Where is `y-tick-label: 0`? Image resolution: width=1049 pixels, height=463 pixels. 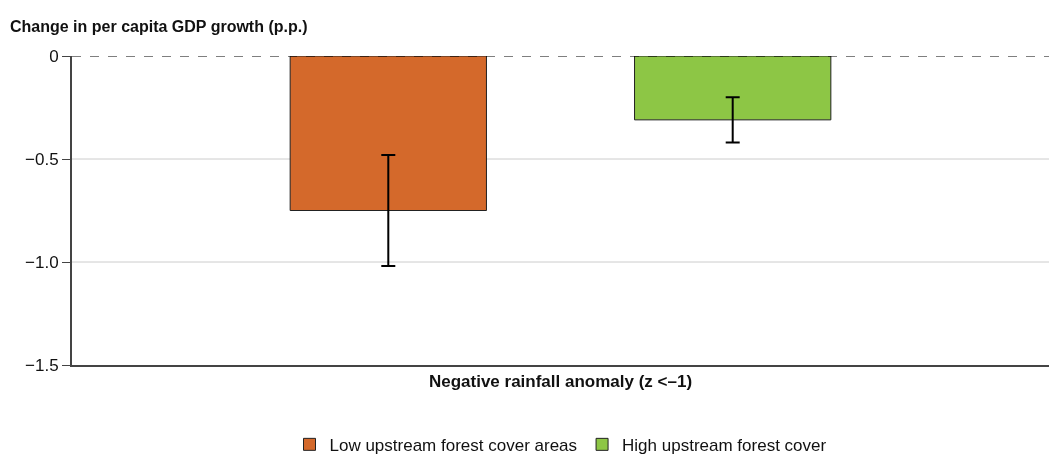 y-tick-label: 0 is located at coordinates (54, 56).